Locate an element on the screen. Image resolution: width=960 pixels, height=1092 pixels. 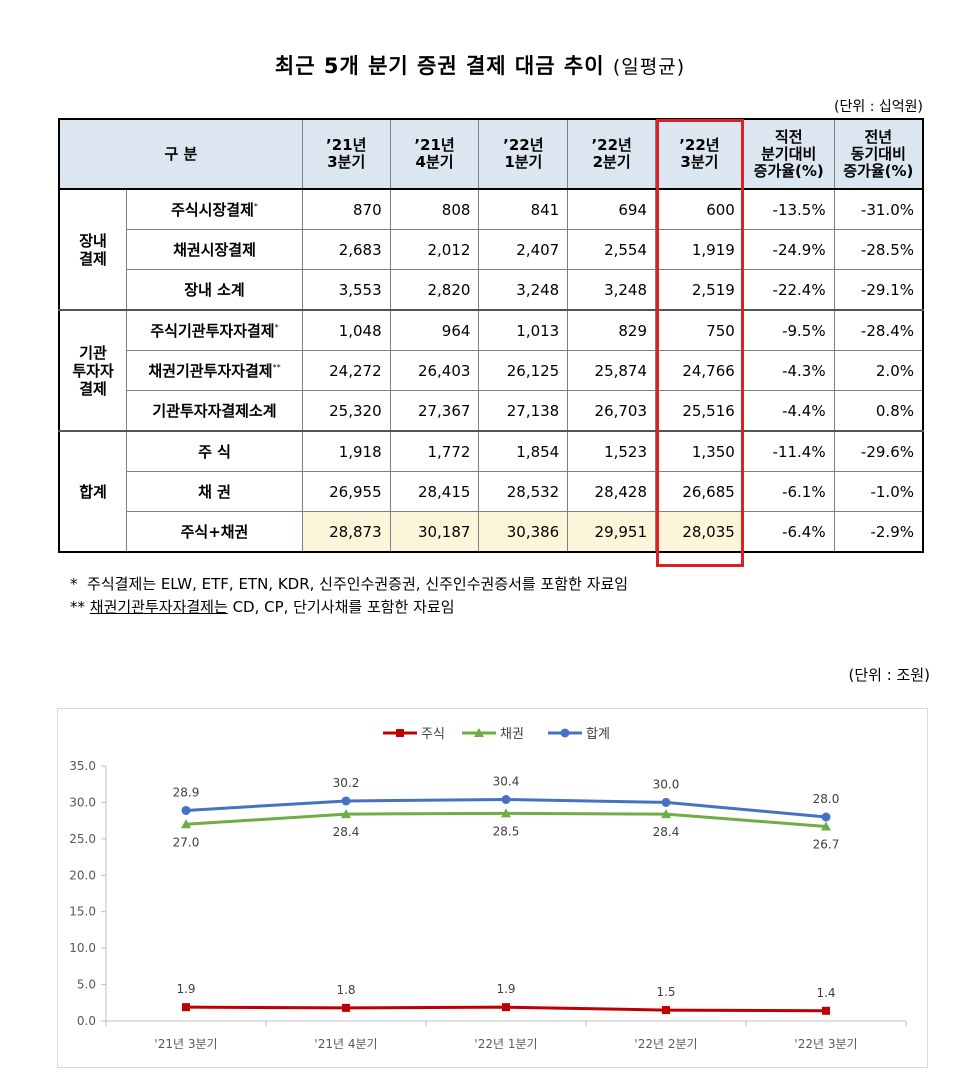
value-cell: 1,013 is located at coordinates (523, 330).